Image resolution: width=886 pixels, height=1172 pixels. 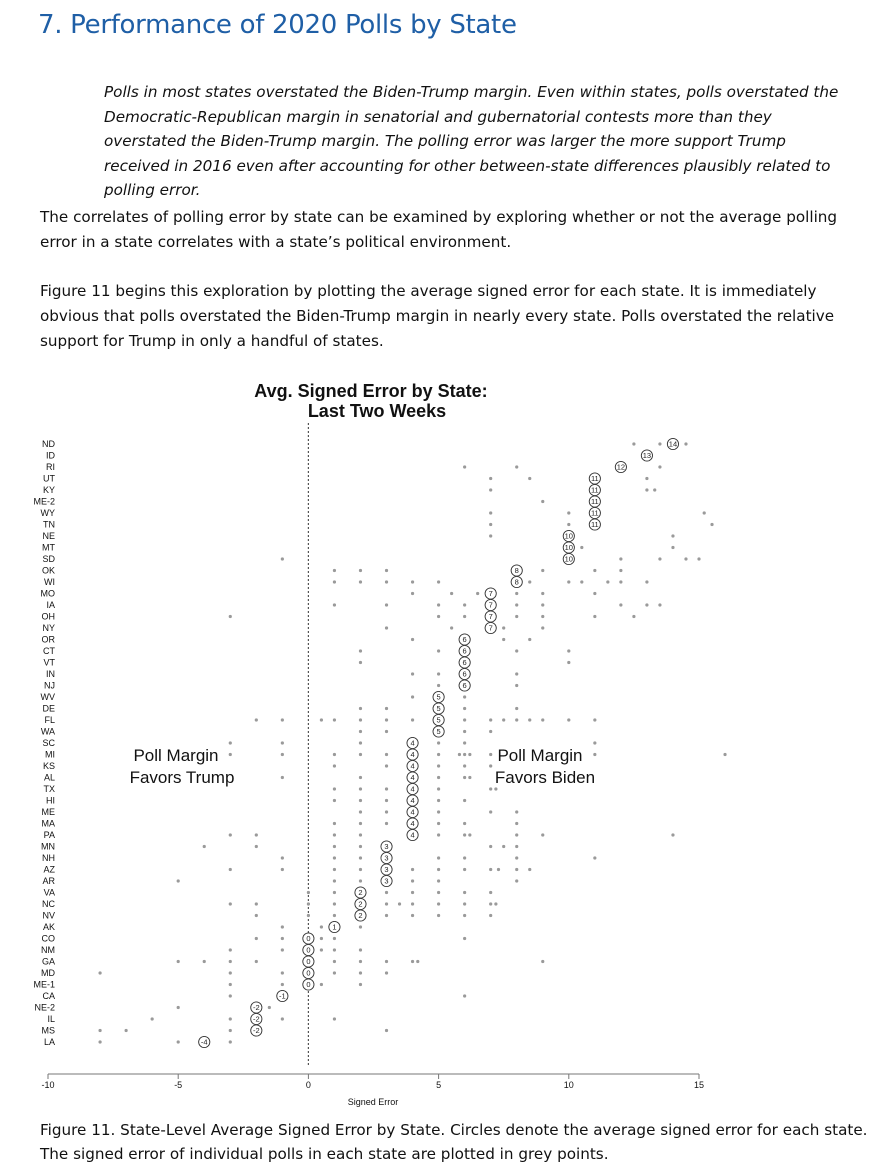 What do you see at coordinates (49, 778) in the screenshot?
I see `state-label: AL` at bounding box center [49, 778].